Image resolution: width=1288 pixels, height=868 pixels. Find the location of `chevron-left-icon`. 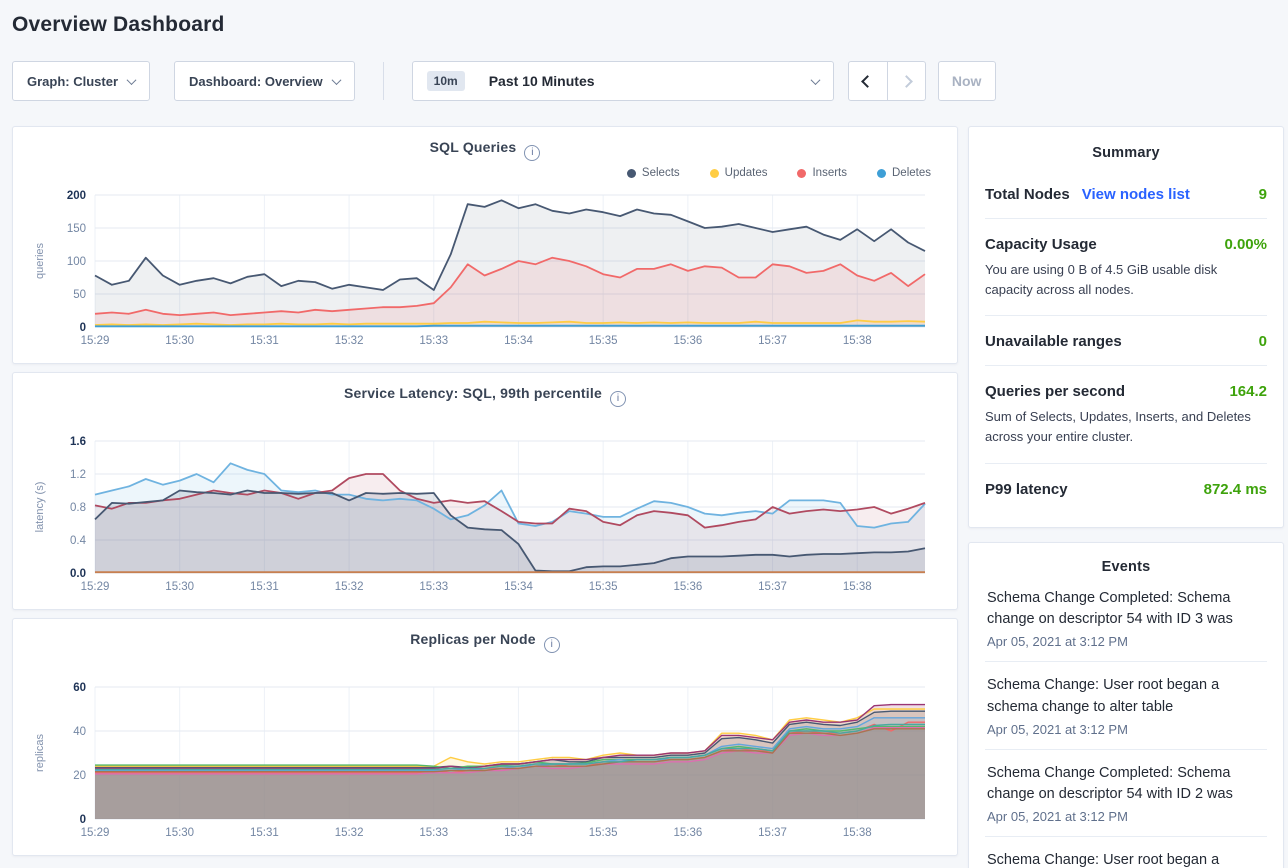

chevron-left-icon is located at coordinates (868, 81).